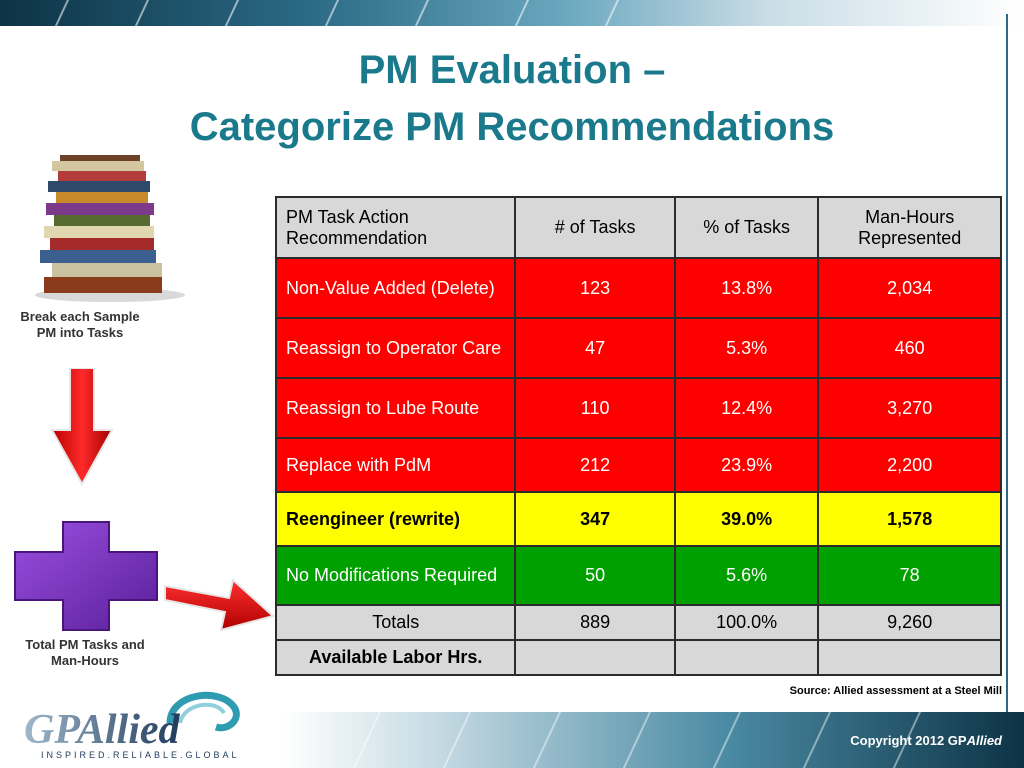 The height and width of the screenshot is (768, 1024). I want to click on row-label: Reassign to Lube Route, so click(395, 408).